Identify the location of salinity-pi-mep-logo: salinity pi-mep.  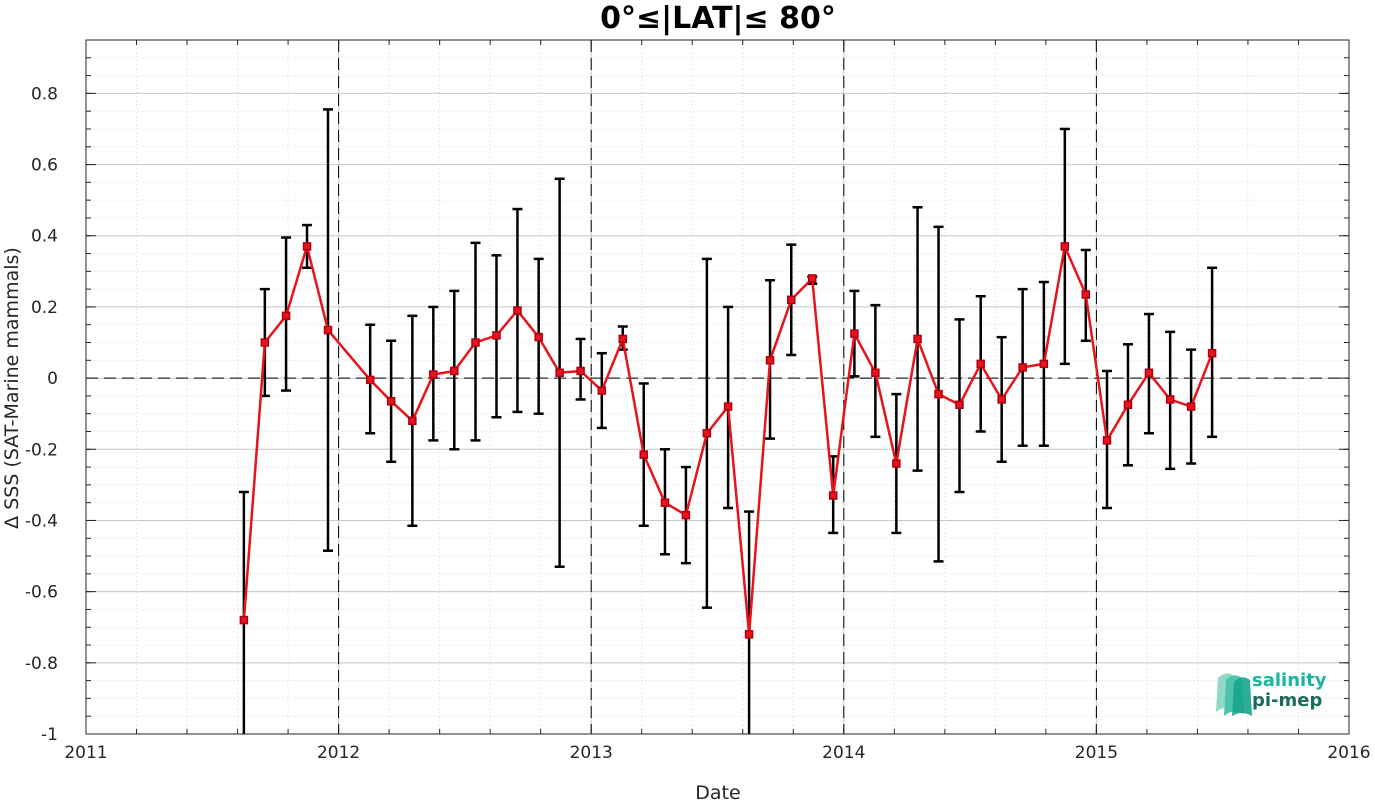
(1271, 693).